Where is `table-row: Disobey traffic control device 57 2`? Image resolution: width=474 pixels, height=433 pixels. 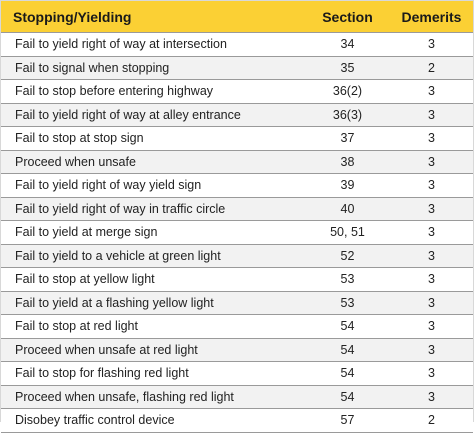 table-row: Disobey traffic control device 57 2 is located at coordinates (237, 420).